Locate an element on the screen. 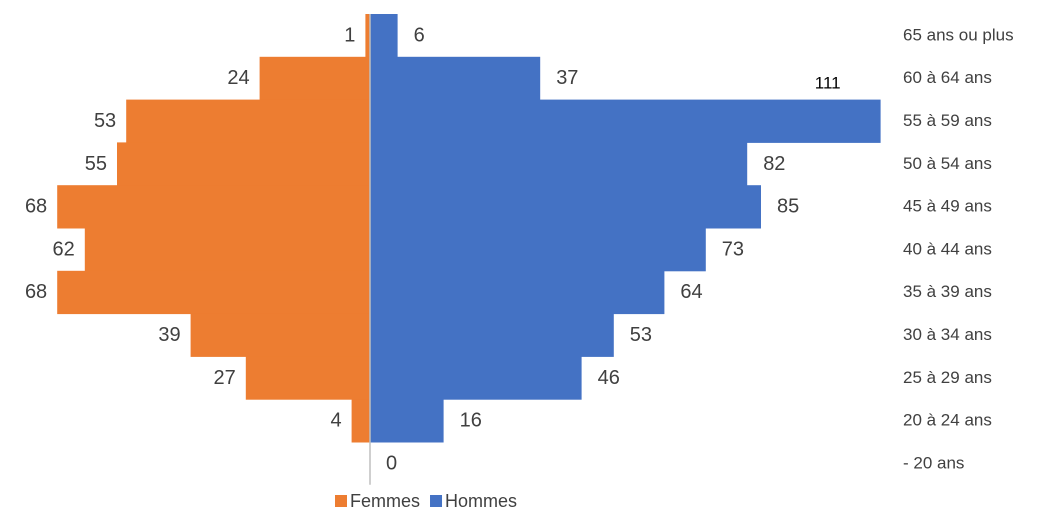 The image size is (1047, 524). label-femmes-30-a-34-ans: 39 is located at coordinates (169, 335).